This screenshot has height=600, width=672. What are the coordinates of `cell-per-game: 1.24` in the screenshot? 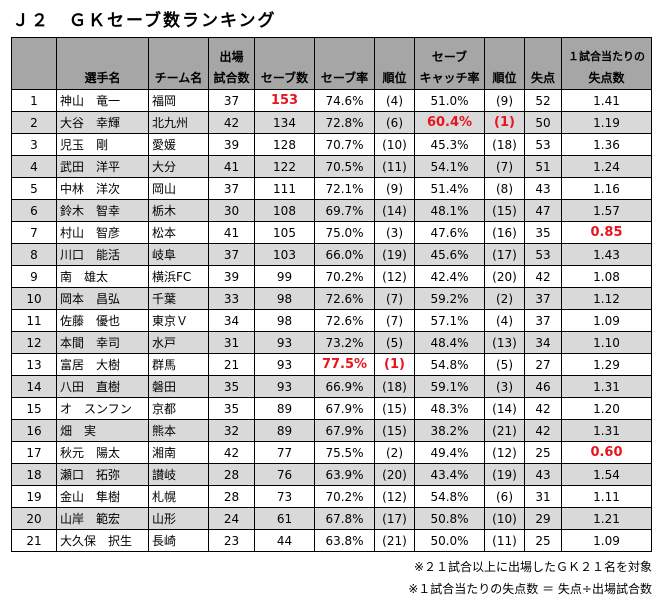 It's located at (606, 166).